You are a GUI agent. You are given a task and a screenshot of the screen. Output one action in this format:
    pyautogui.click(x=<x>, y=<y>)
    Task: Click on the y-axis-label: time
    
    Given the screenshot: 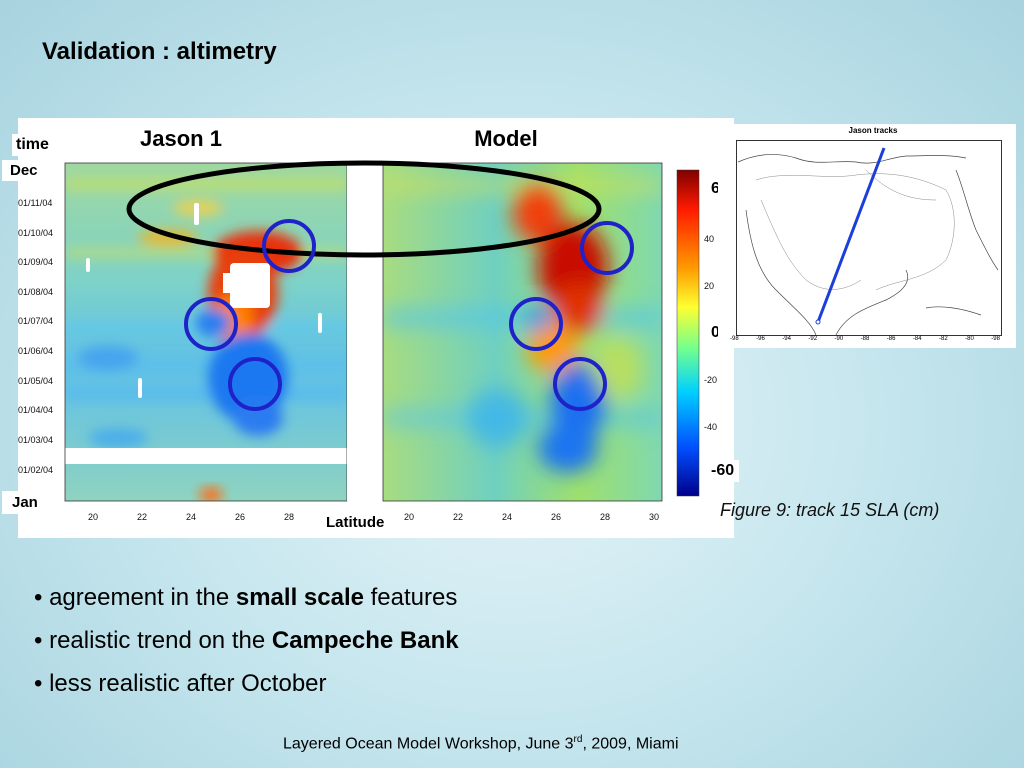 What is the action you would take?
    pyautogui.click(x=32, y=145)
    